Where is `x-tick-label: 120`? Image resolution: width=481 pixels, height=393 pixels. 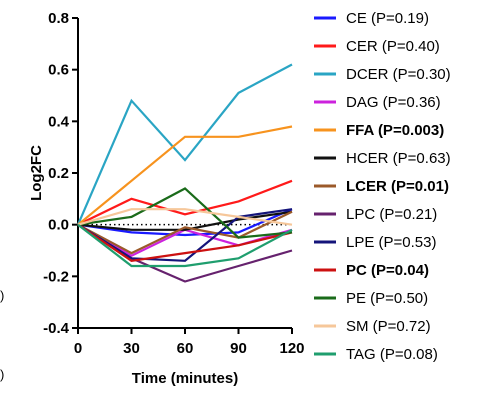 x-tick-label: 120 is located at coordinates (291, 348).